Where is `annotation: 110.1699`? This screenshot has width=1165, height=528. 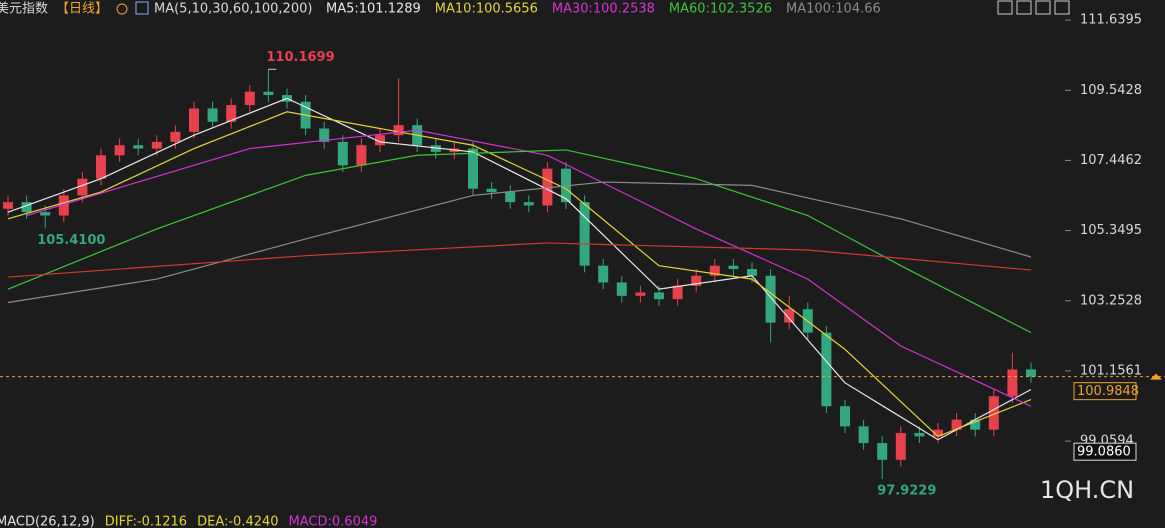
annotation: 110.1699 is located at coordinates (300, 57).